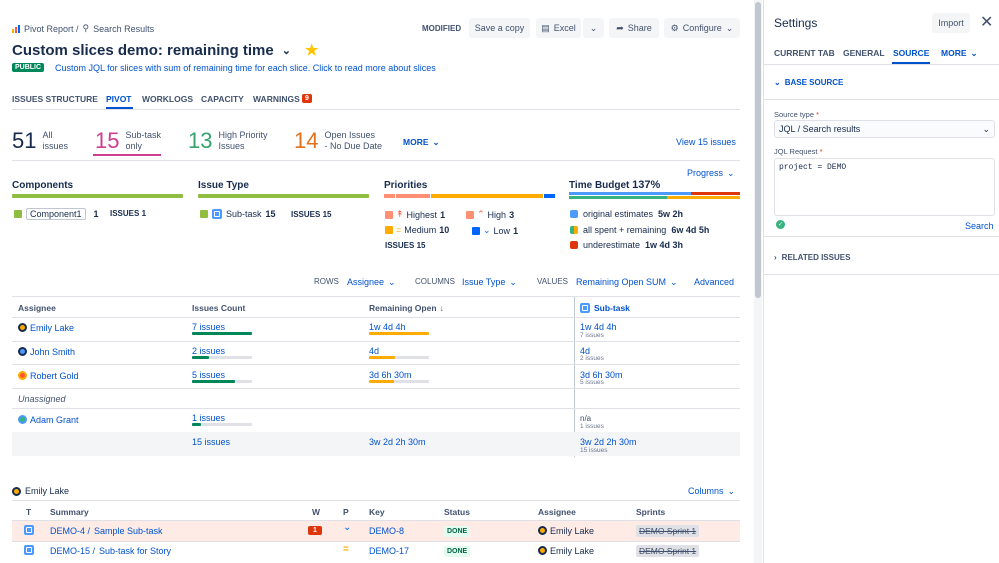  I want to click on priority-swatch, so click(476, 230).